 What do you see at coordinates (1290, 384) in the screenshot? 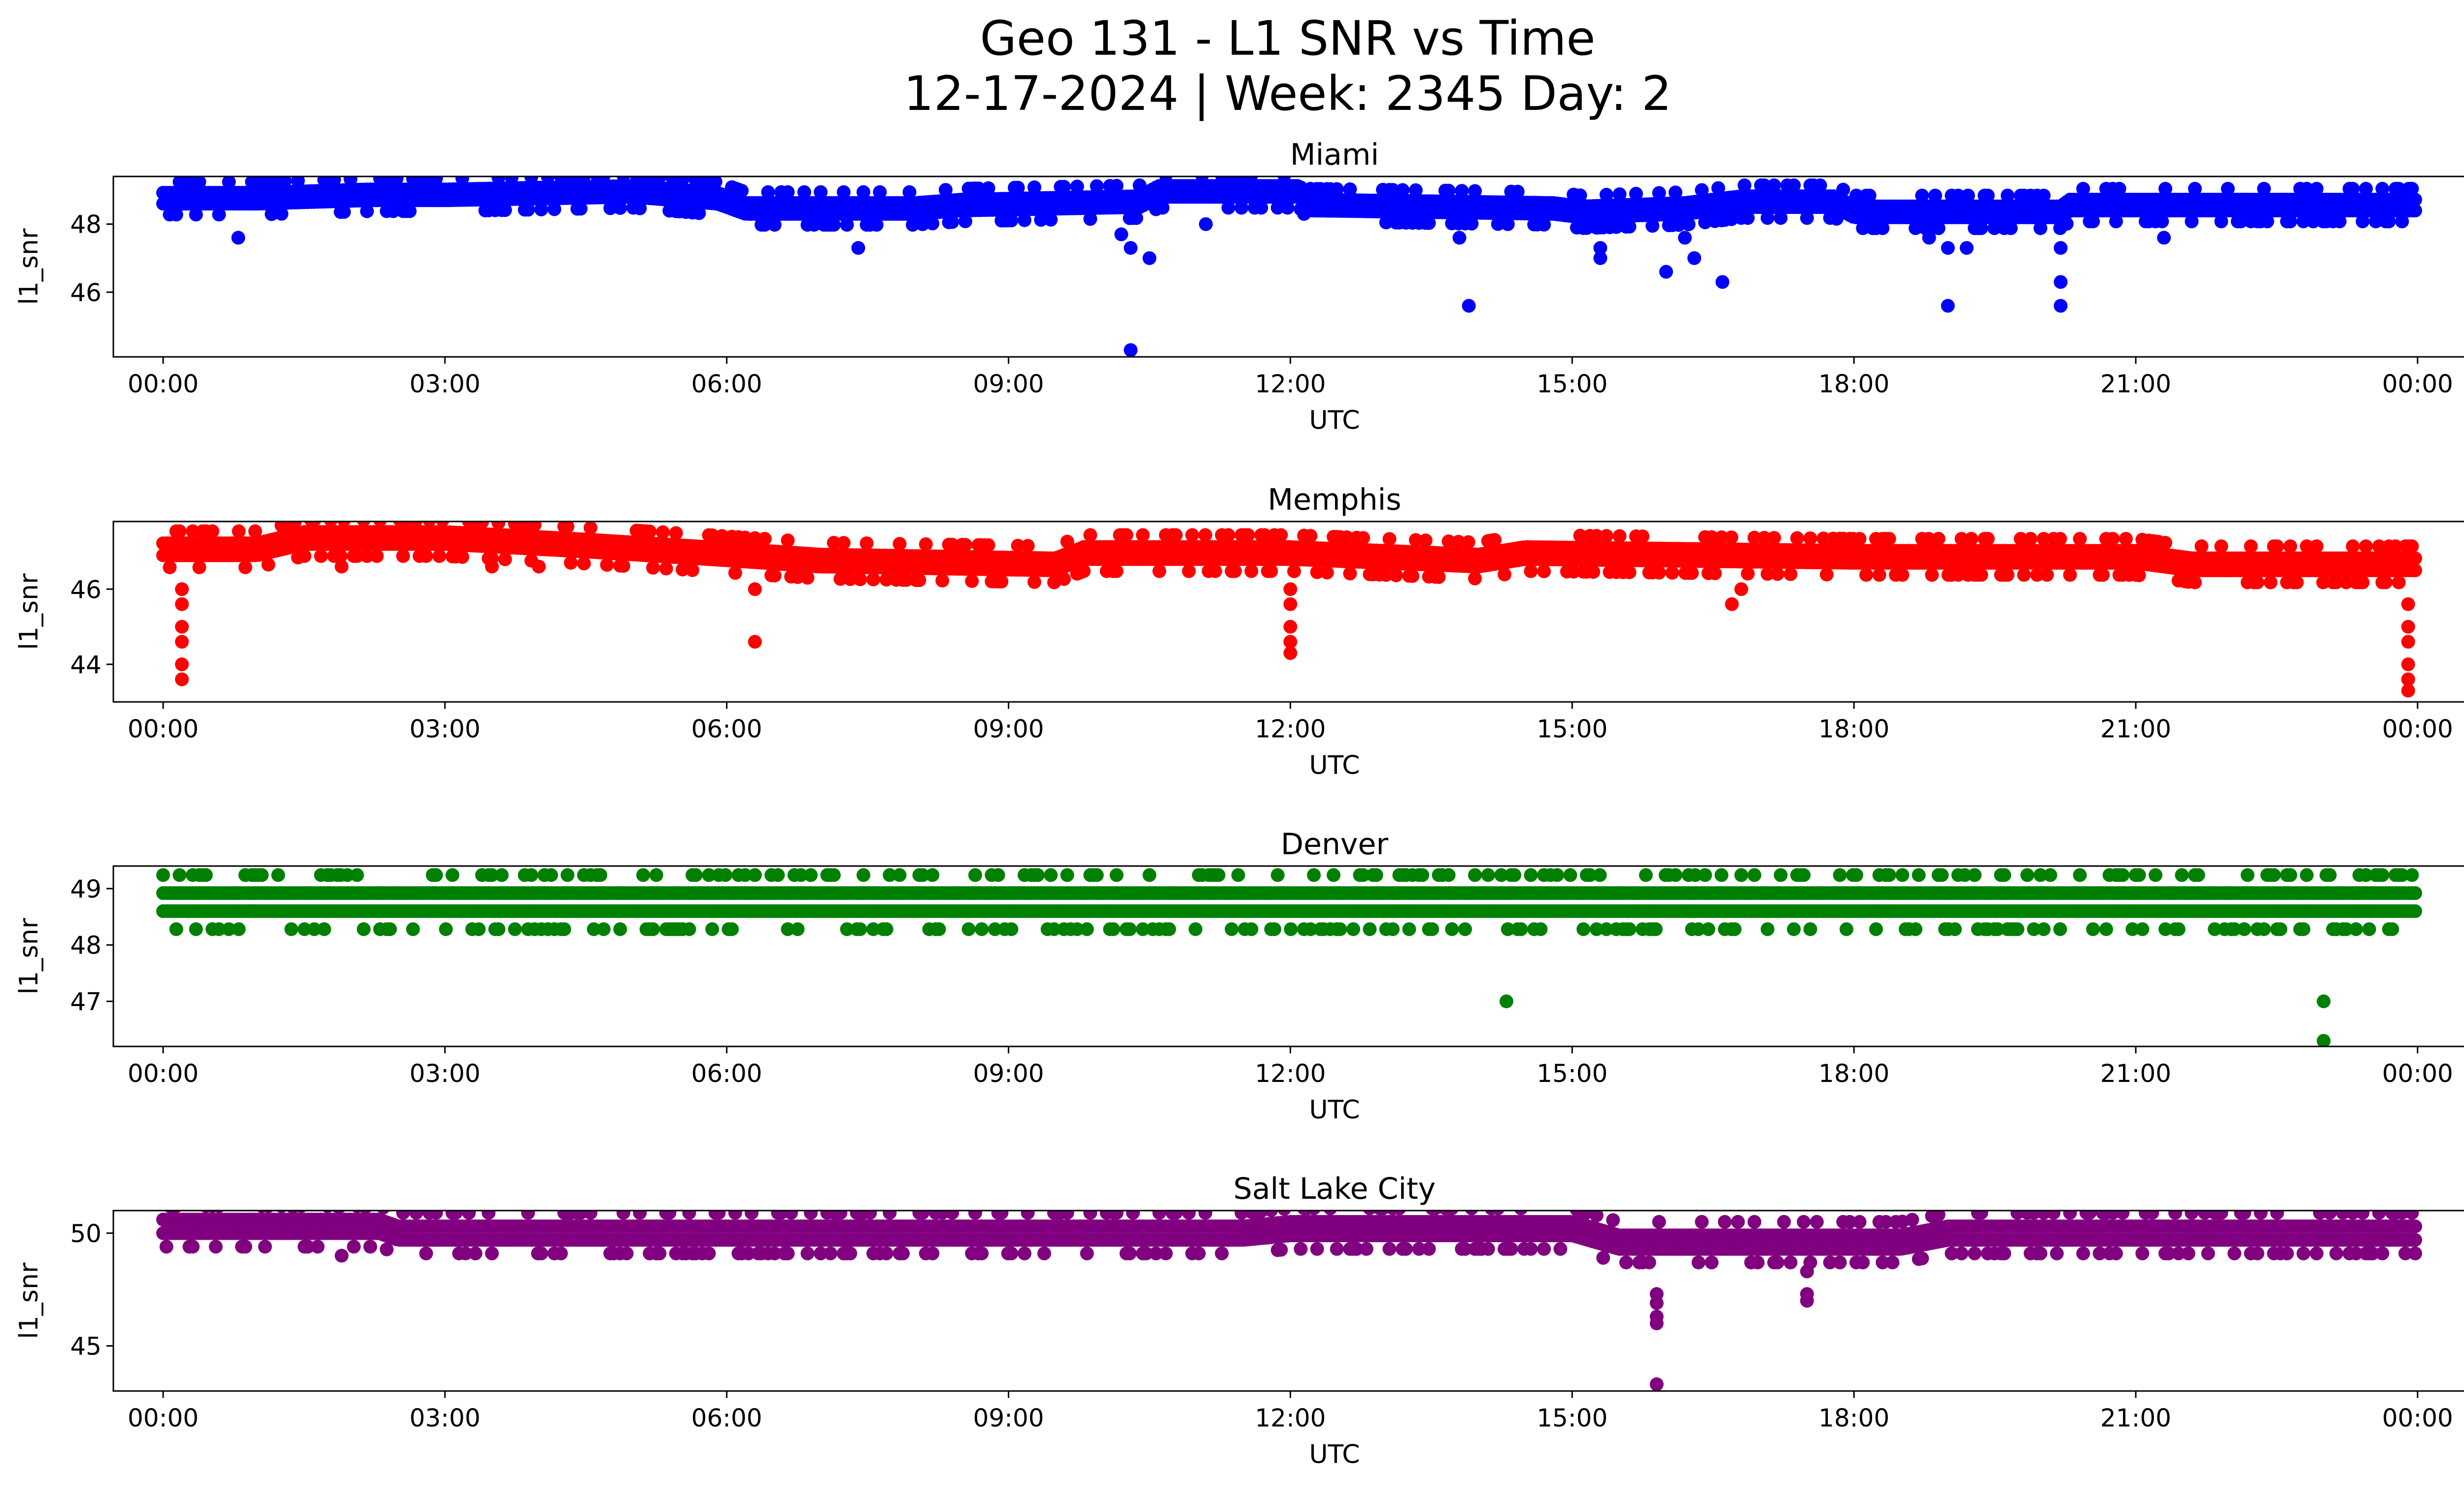
I see `x-tick-label: 12:00` at bounding box center [1290, 384].